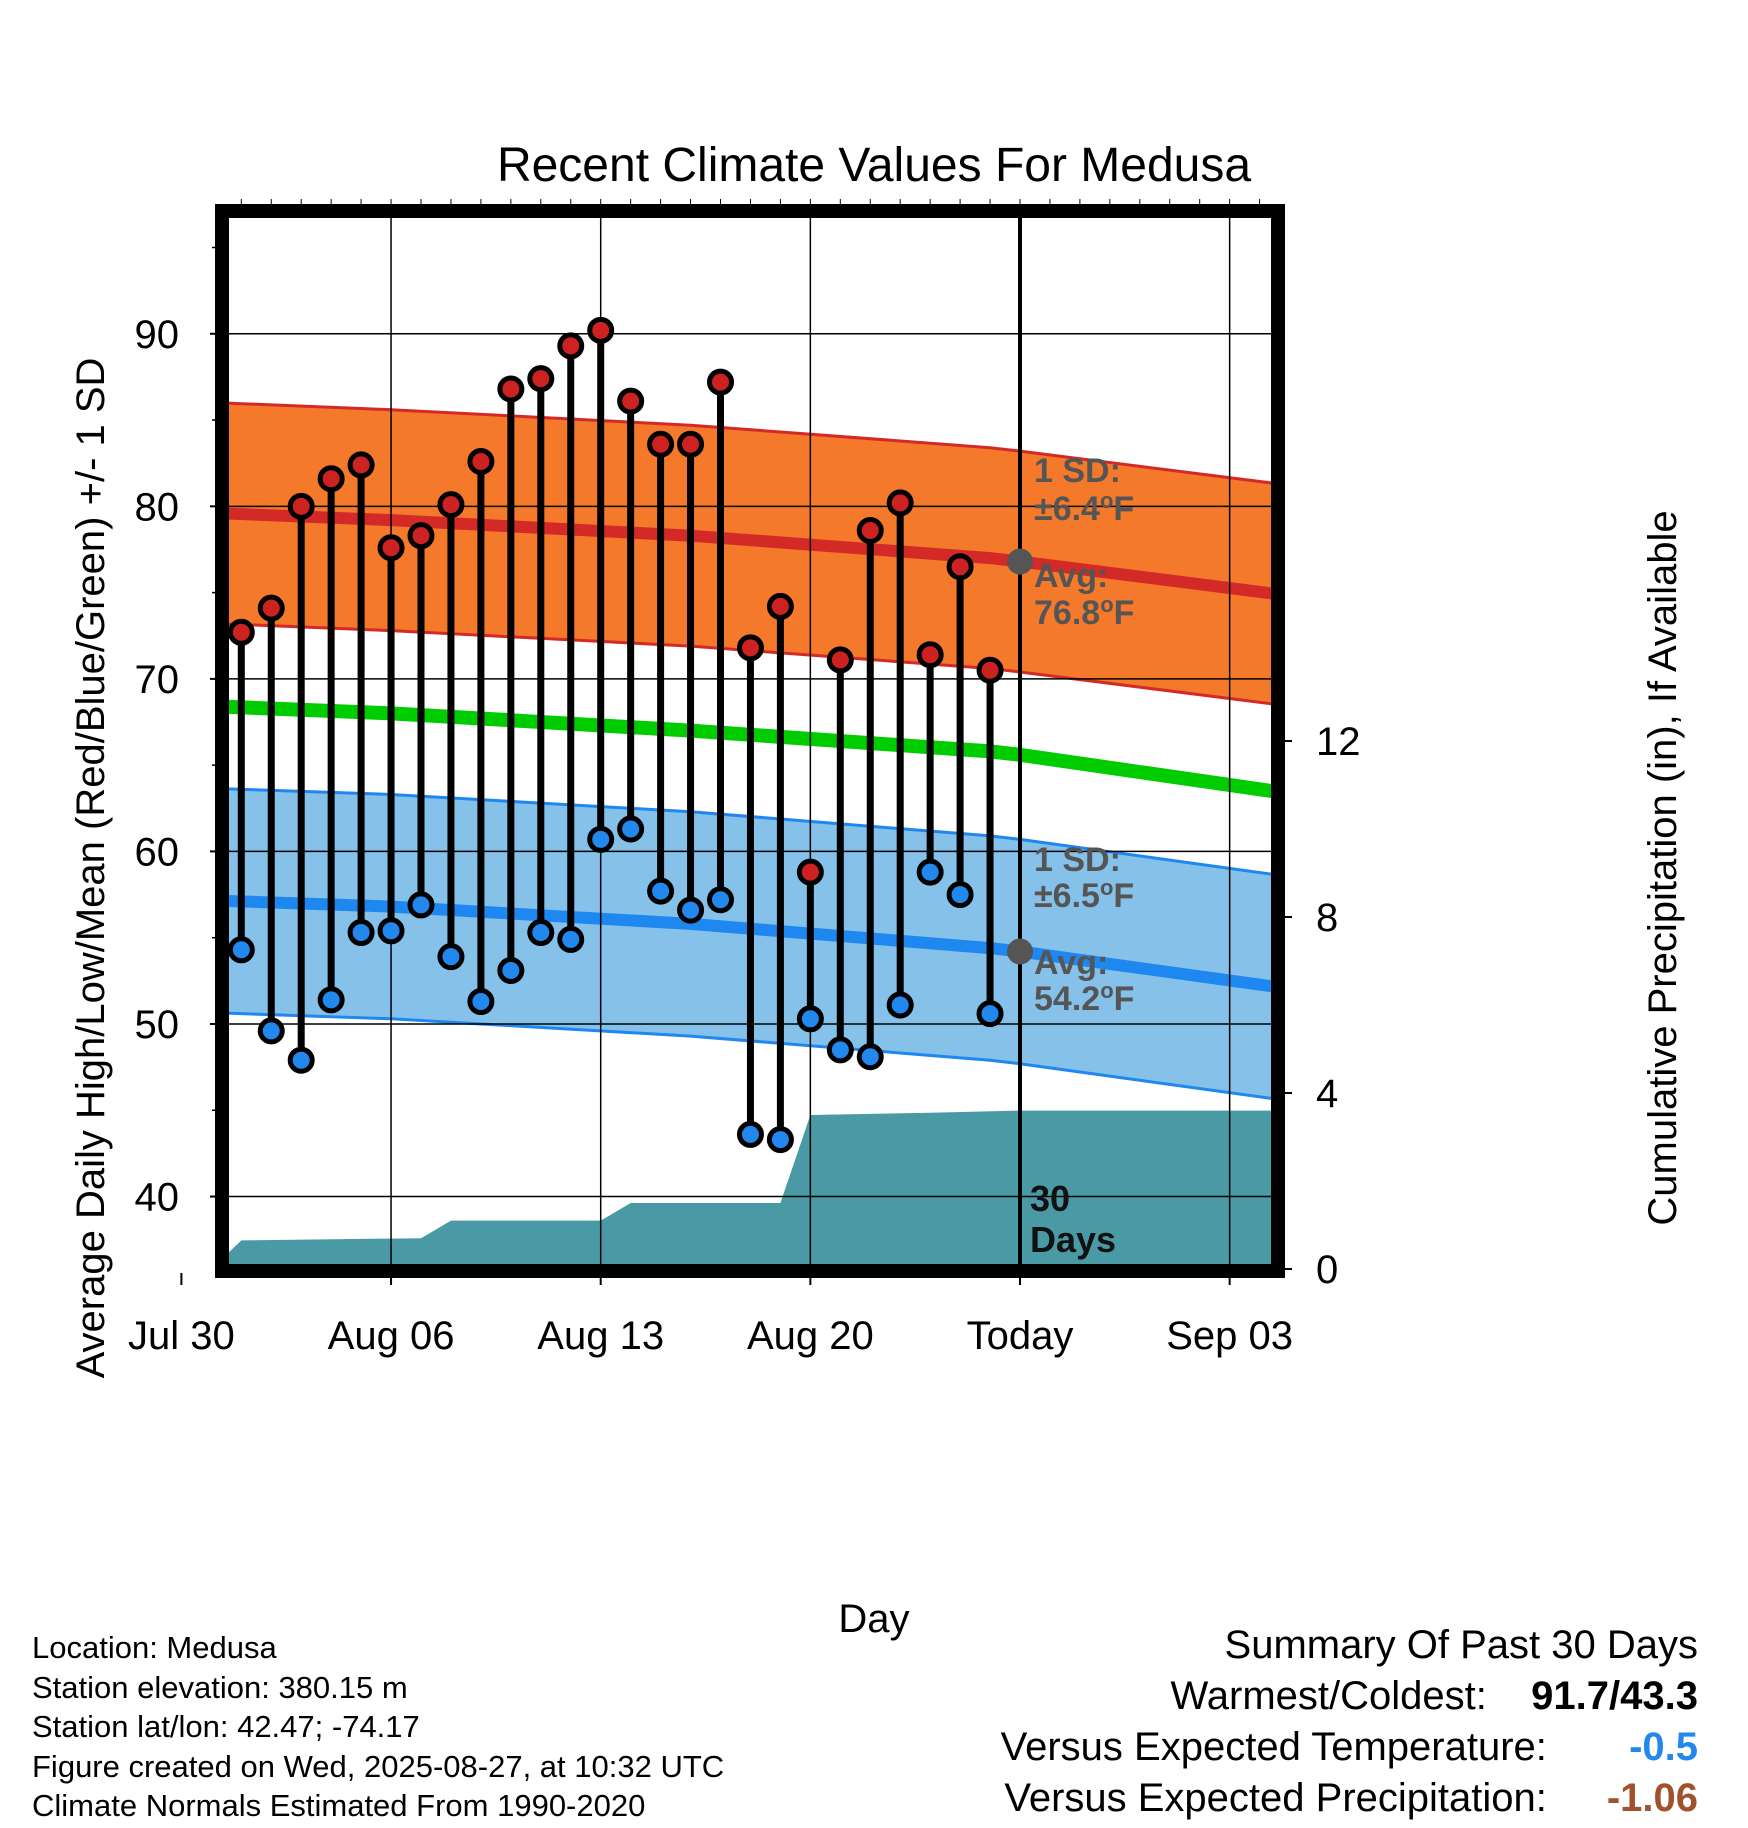 This screenshot has width=1748, height=1828. I want to click on low-sd-band, so click(750, 944).